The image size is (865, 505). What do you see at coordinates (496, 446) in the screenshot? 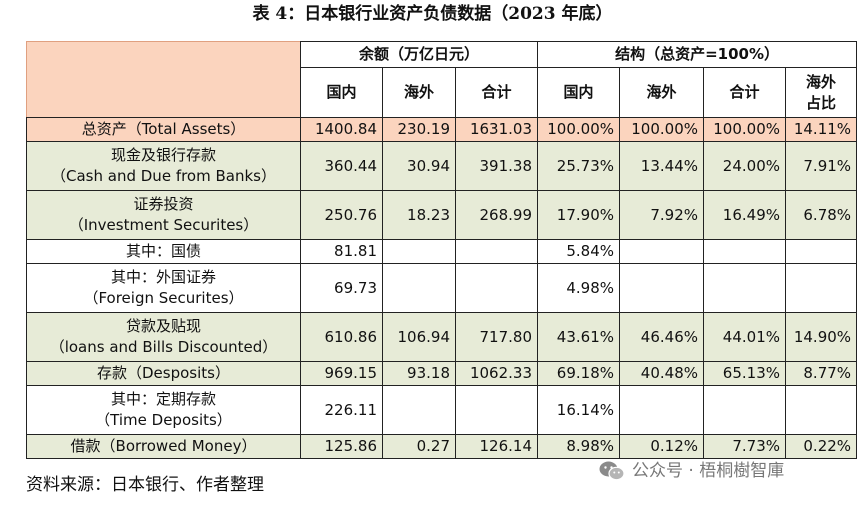
I see `cell-total-balance: 126.14` at bounding box center [496, 446].